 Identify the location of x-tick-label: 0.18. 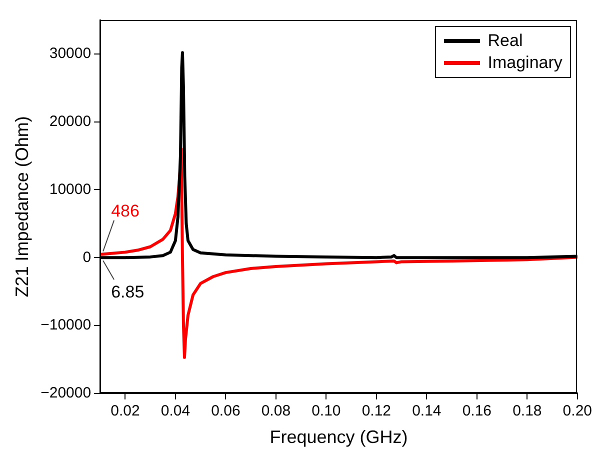
(527, 411).